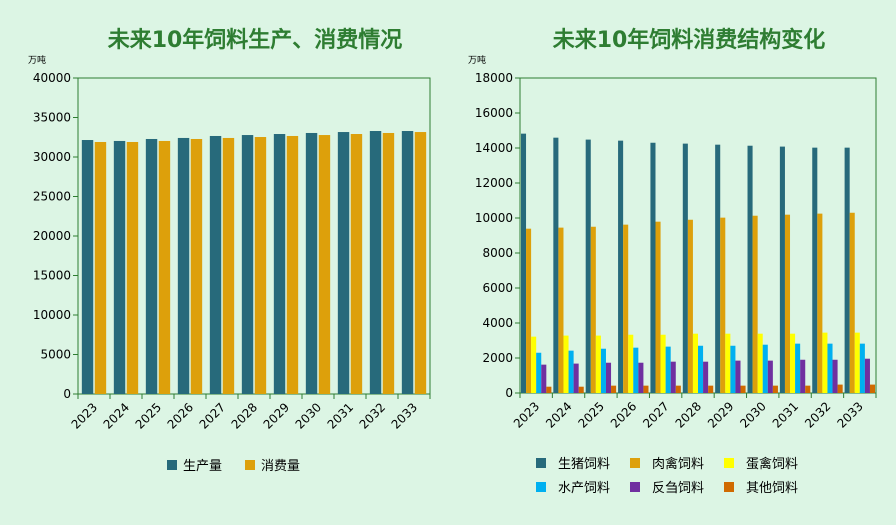 The width and height of the screenshot is (896, 525). I want to click on bar-反刍饲料-2023, so click(544, 378).